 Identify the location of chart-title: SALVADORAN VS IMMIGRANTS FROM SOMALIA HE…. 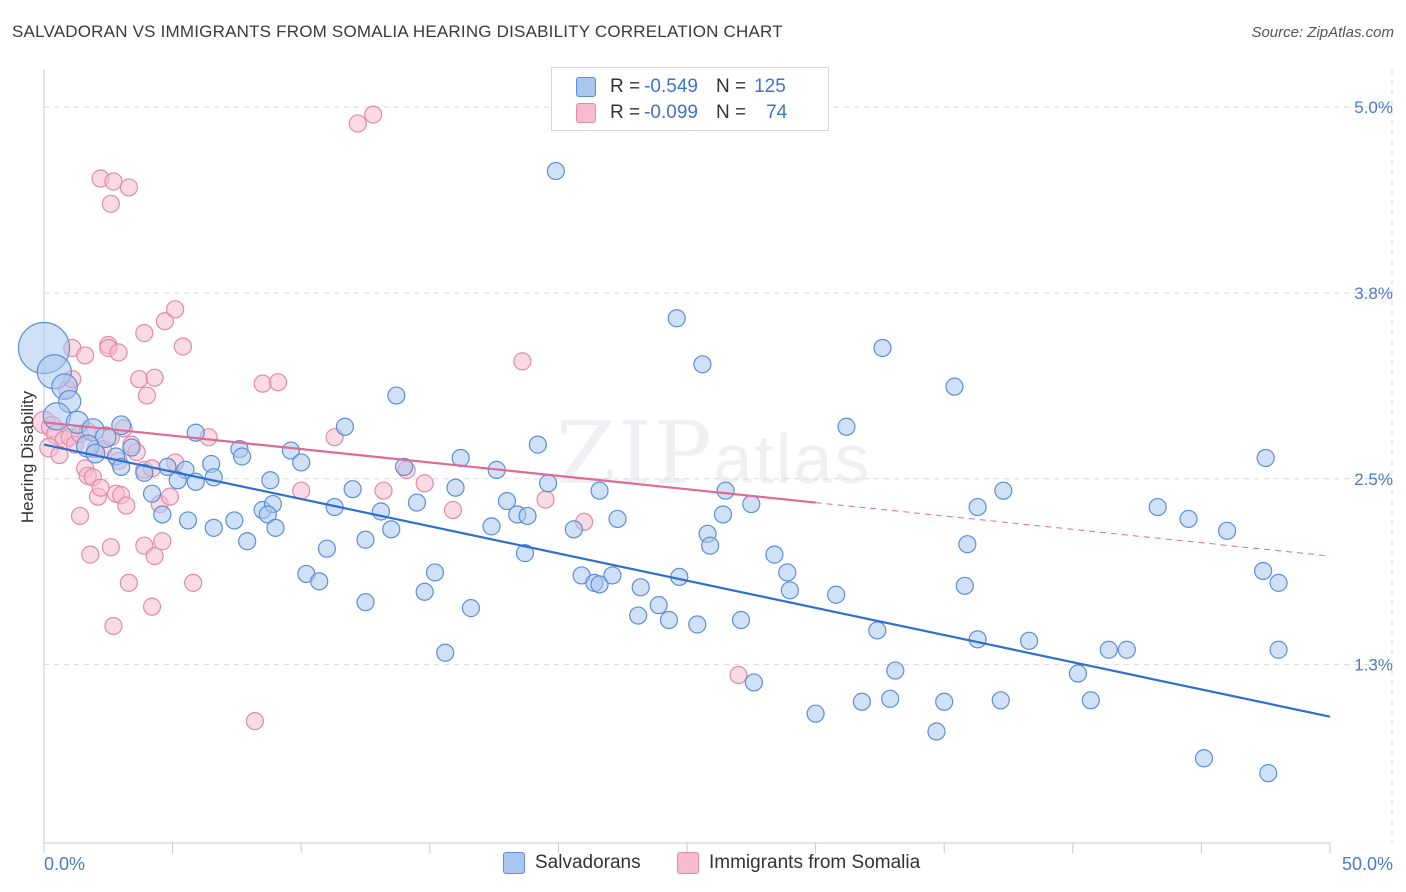
(397, 31).